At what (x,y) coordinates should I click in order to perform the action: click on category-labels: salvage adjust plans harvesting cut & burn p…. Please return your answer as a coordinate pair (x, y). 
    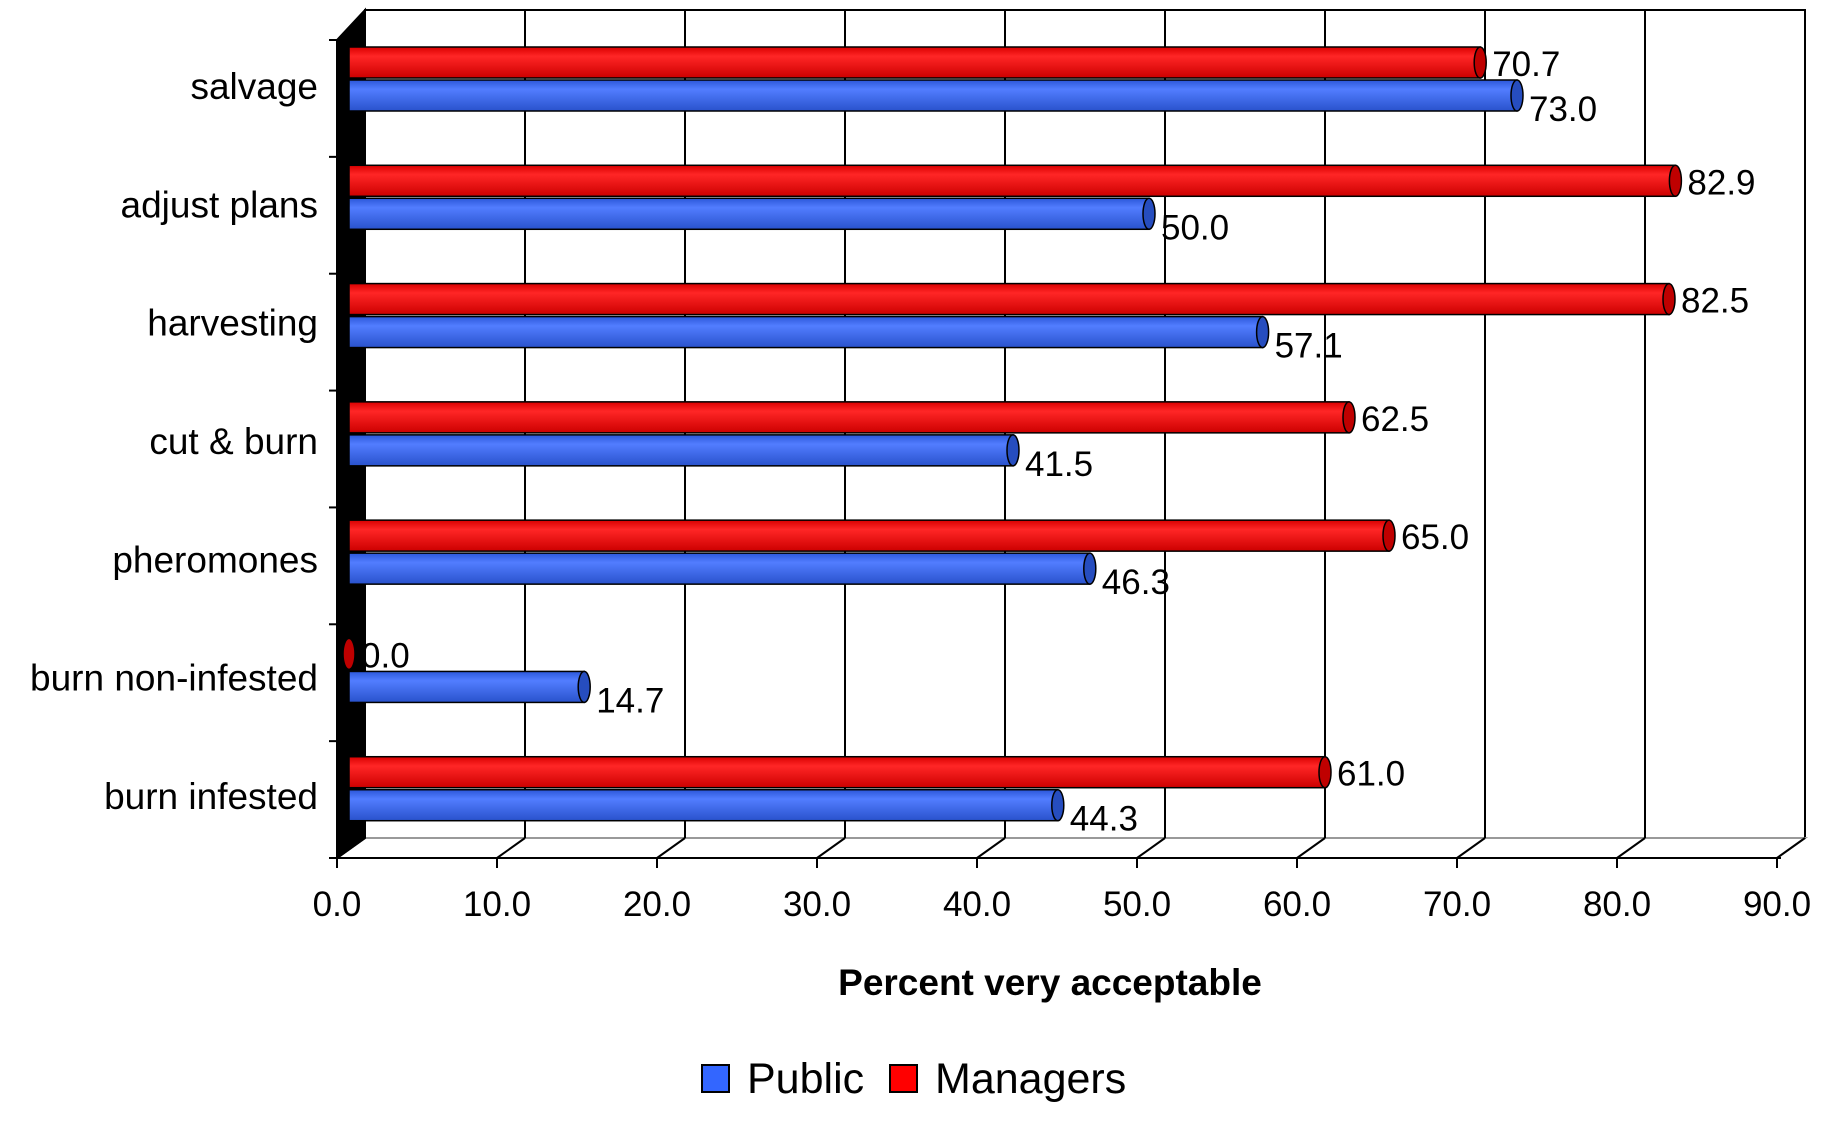
    Looking at the image, I should click on (174, 441).